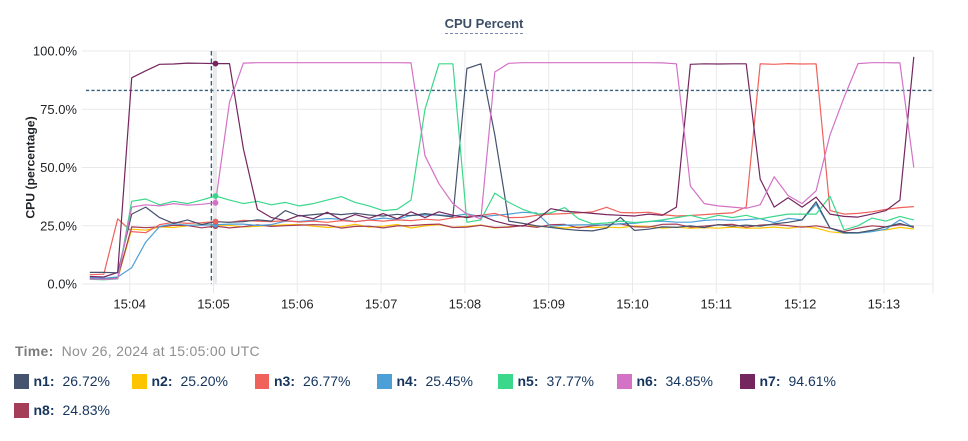  What do you see at coordinates (58, 225) in the screenshot?
I see `svg-text: 25.0%` at bounding box center [58, 225].